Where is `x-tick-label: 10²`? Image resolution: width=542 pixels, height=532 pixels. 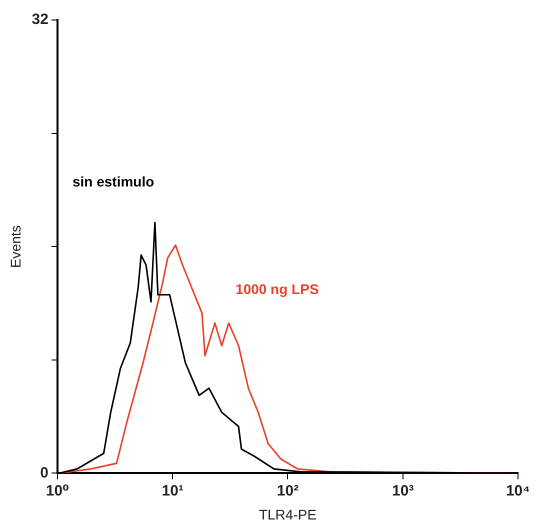
x-tick-label: 10² is located at coordinates (287, 491).